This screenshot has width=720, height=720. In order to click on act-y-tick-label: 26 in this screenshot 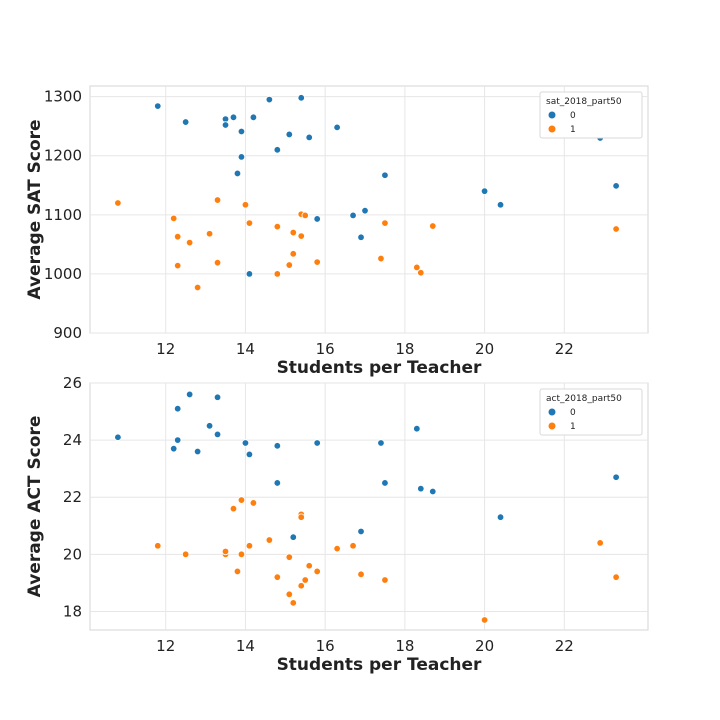, I will do `click(72, 383)`.